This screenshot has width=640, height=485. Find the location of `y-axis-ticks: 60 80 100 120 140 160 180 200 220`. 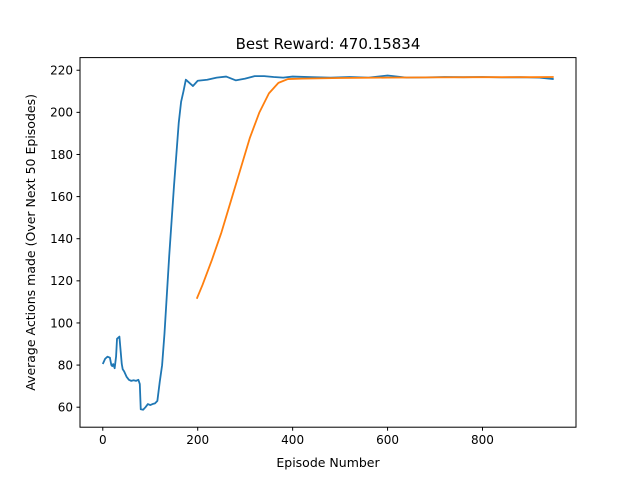

y-axis-ticks: 60 80 100 120 140 160 180 200 220 is located at coordinates (65, 239).